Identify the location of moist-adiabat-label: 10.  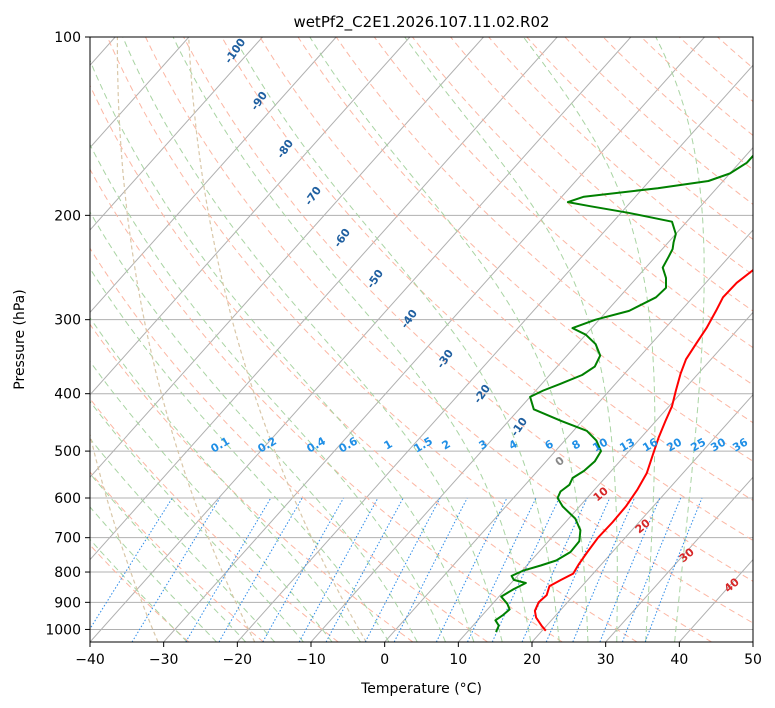
(601, 494).